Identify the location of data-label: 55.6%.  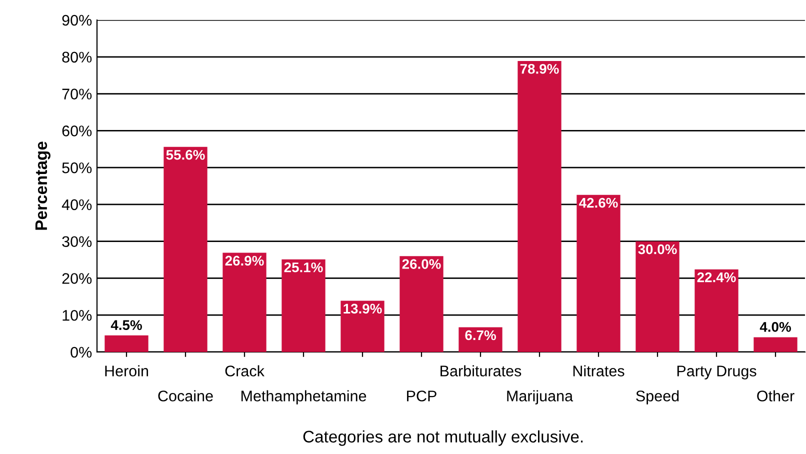
(185, 155).